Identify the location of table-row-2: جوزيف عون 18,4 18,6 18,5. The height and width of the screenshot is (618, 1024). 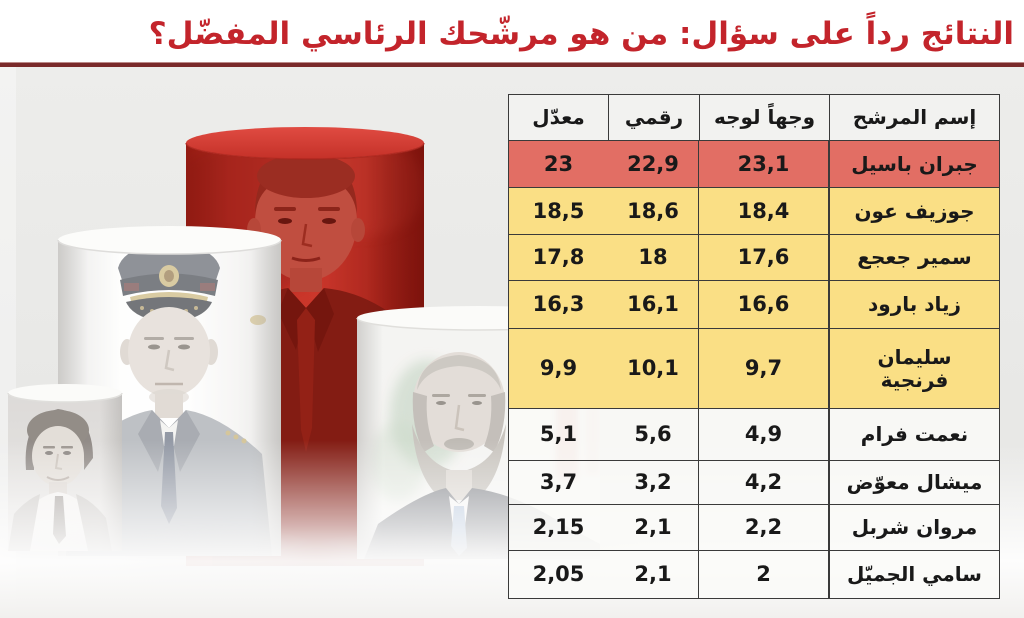
(754, 210).